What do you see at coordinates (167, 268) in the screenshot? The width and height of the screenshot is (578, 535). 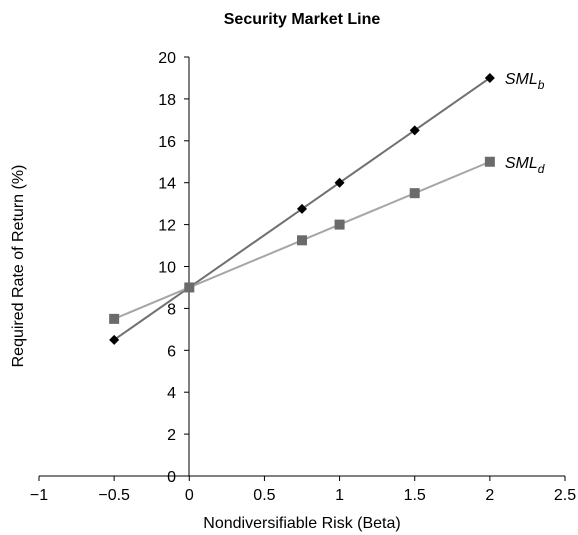 I see `y-tick-label: 10` at bounding box center [167, 268].